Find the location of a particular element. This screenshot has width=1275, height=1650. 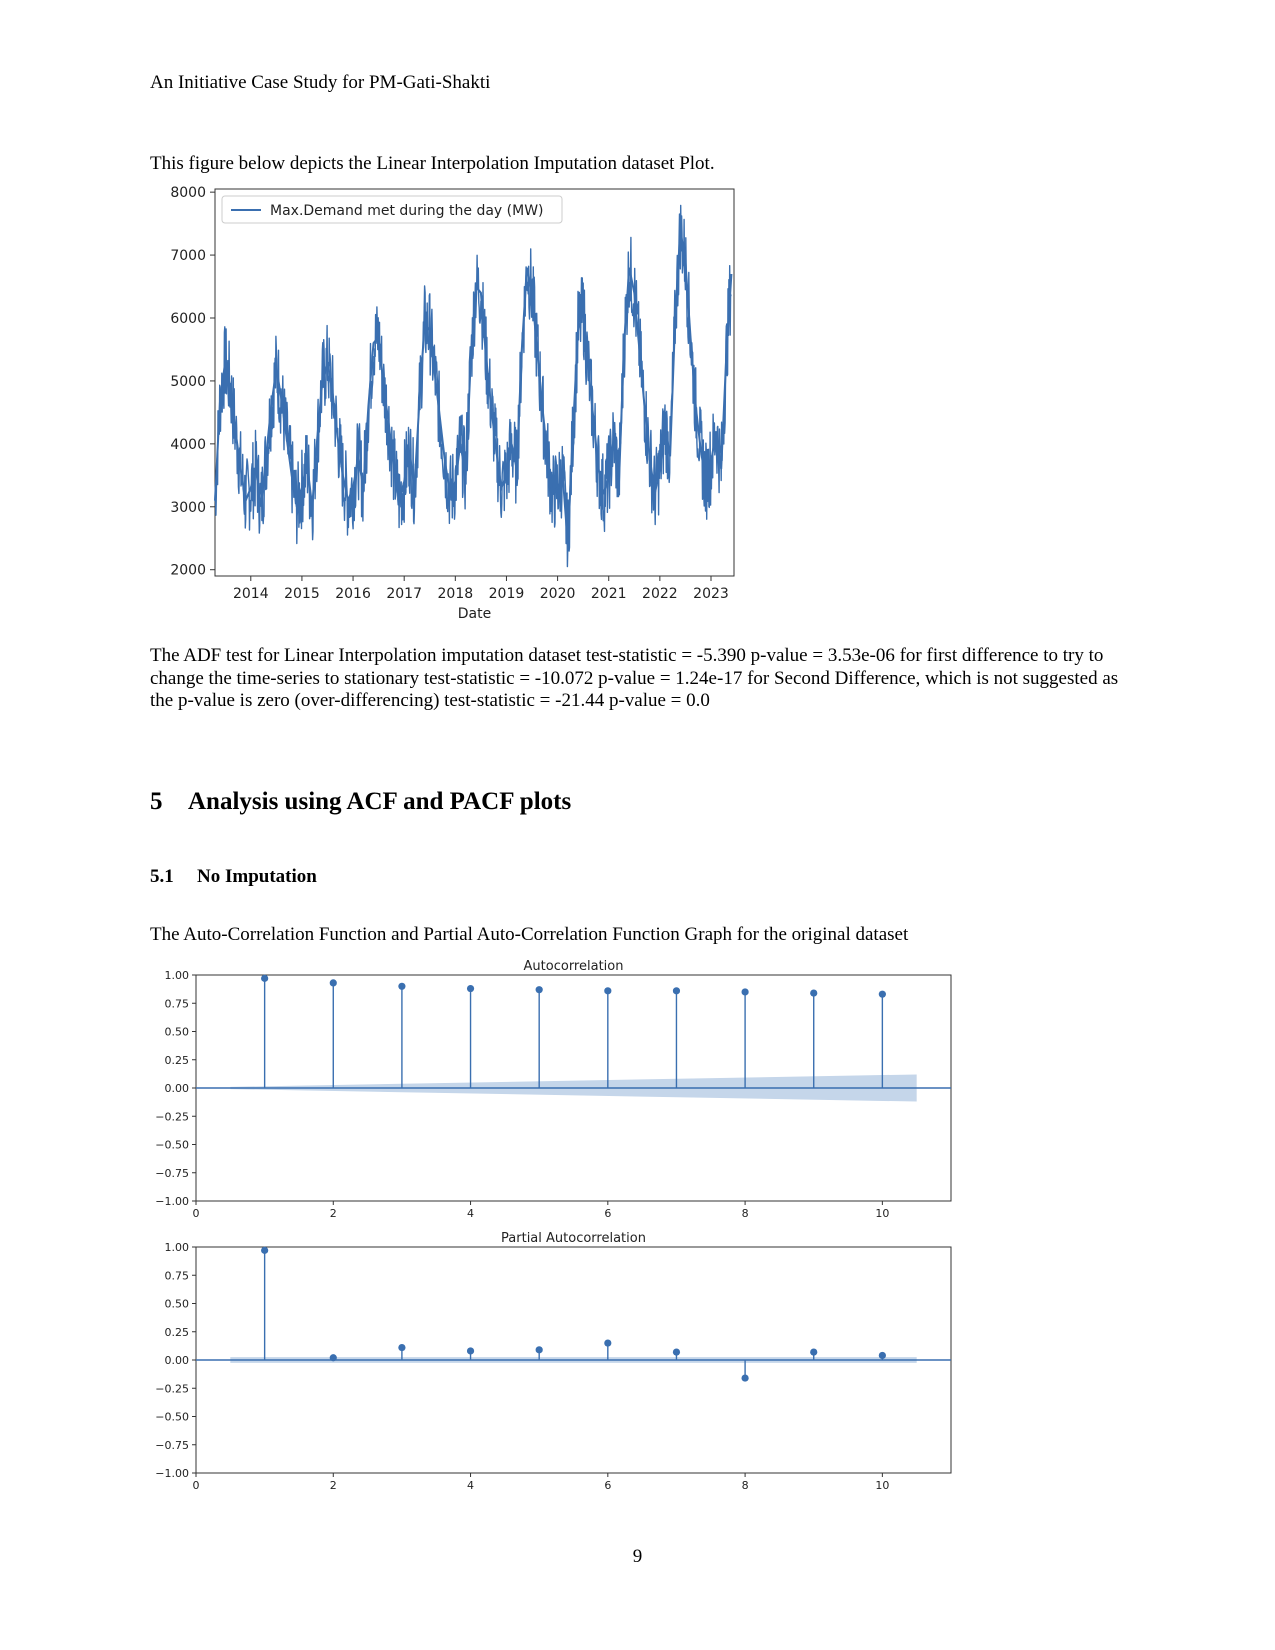

legend-label: Max.Demand met during the day (MW) is located at coordinates (407, 211).